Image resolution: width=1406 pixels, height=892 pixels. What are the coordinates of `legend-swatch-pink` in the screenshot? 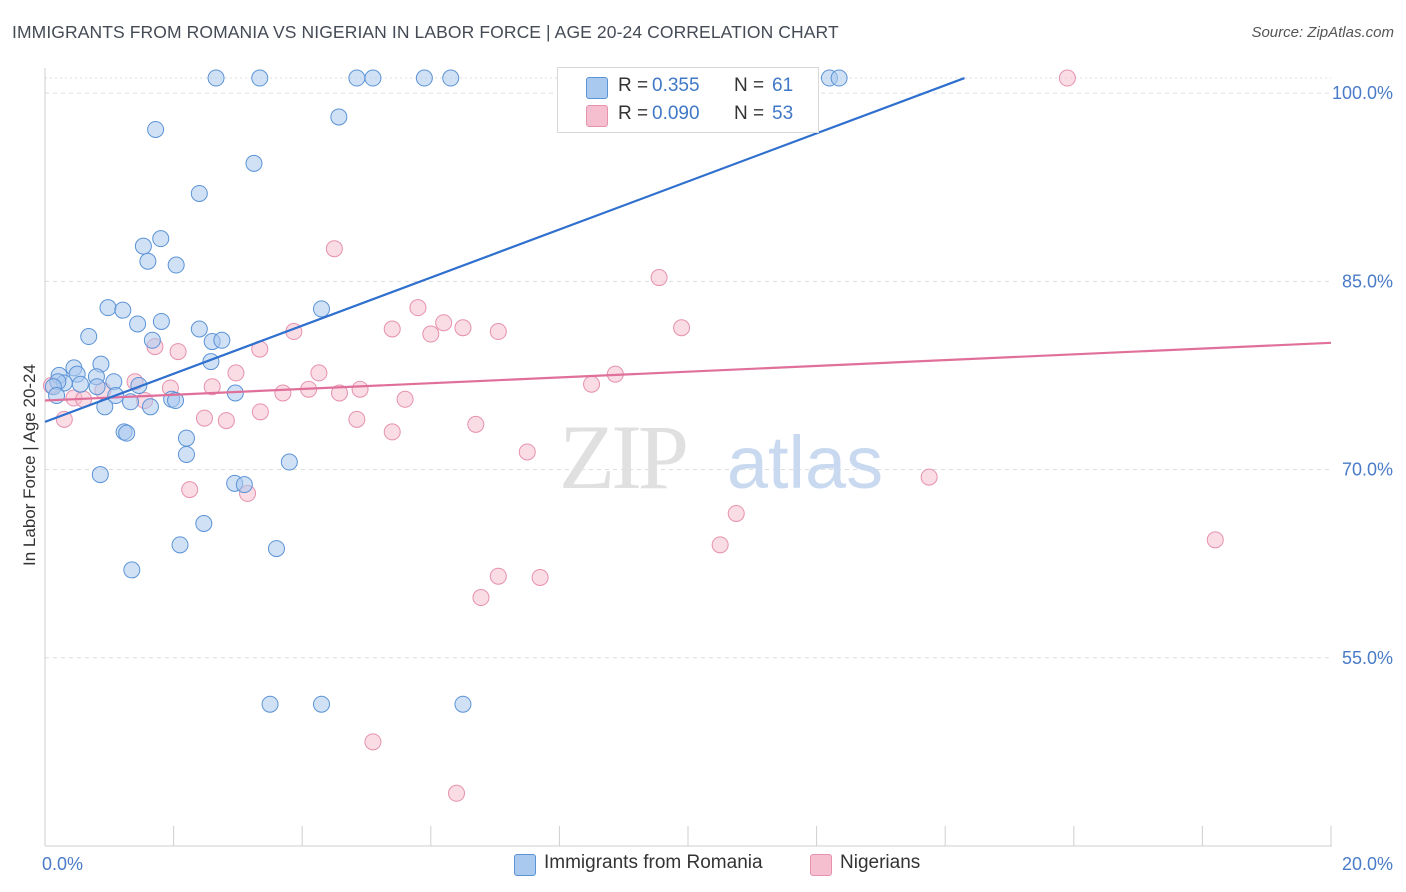 It's located at (597, 116).